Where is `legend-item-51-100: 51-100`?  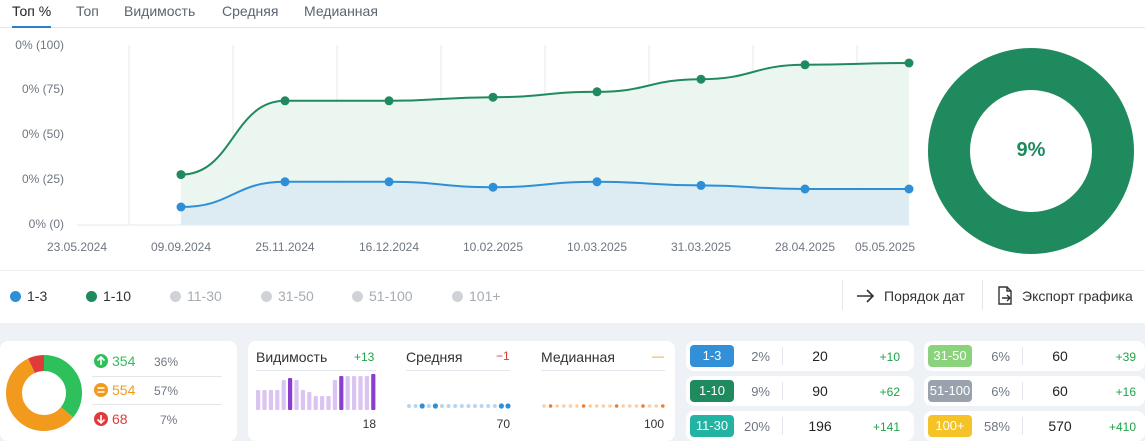
legend-item-51-100: 51-100 is located at coordinates (382, 296).